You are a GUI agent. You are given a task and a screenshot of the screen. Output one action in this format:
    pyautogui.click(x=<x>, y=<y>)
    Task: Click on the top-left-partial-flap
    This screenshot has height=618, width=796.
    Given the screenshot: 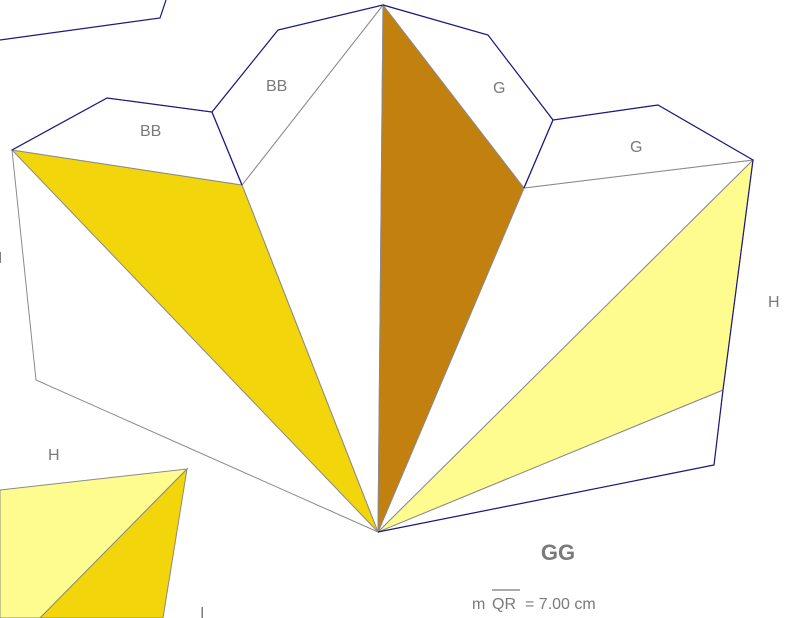 What is the action you would take?
    pyautogui.click(x=83, y=20)
    